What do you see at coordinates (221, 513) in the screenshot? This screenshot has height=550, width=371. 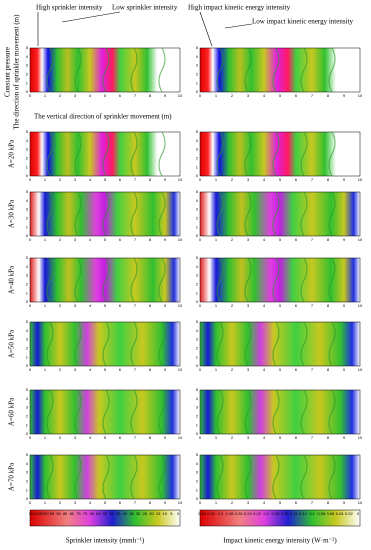 I see `colorbar-label: 0.3` at bounding box center [221, 513].